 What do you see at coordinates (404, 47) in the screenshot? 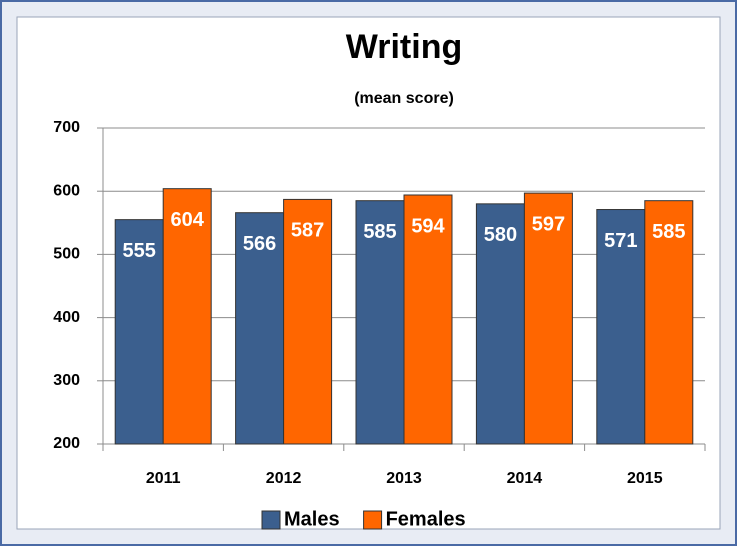
I see `chart-title: Writing` at bounding box center [404, 47].